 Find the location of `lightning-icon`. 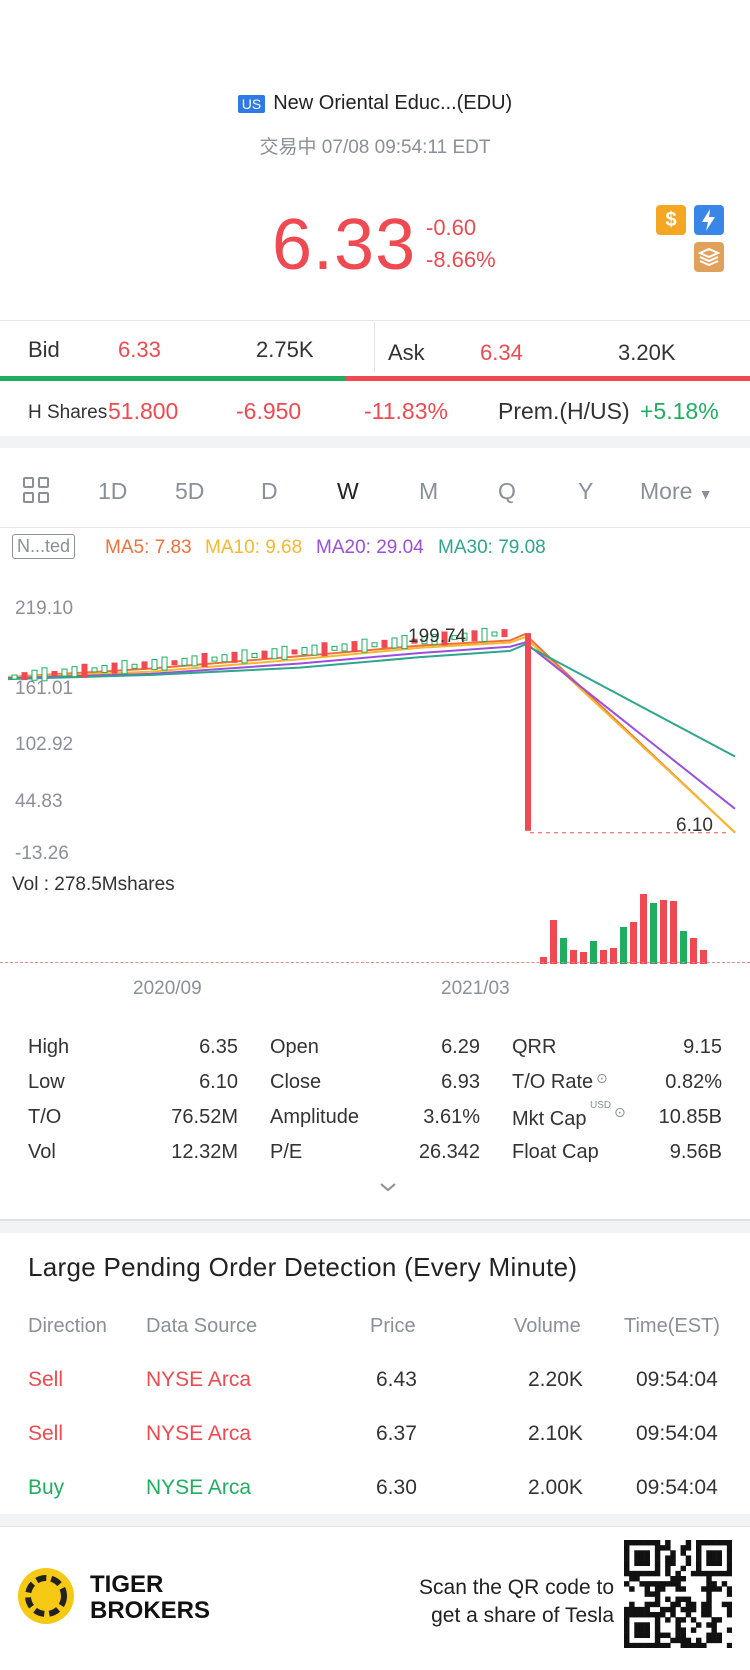

lightning-icon is located at coordinates (709, 220).